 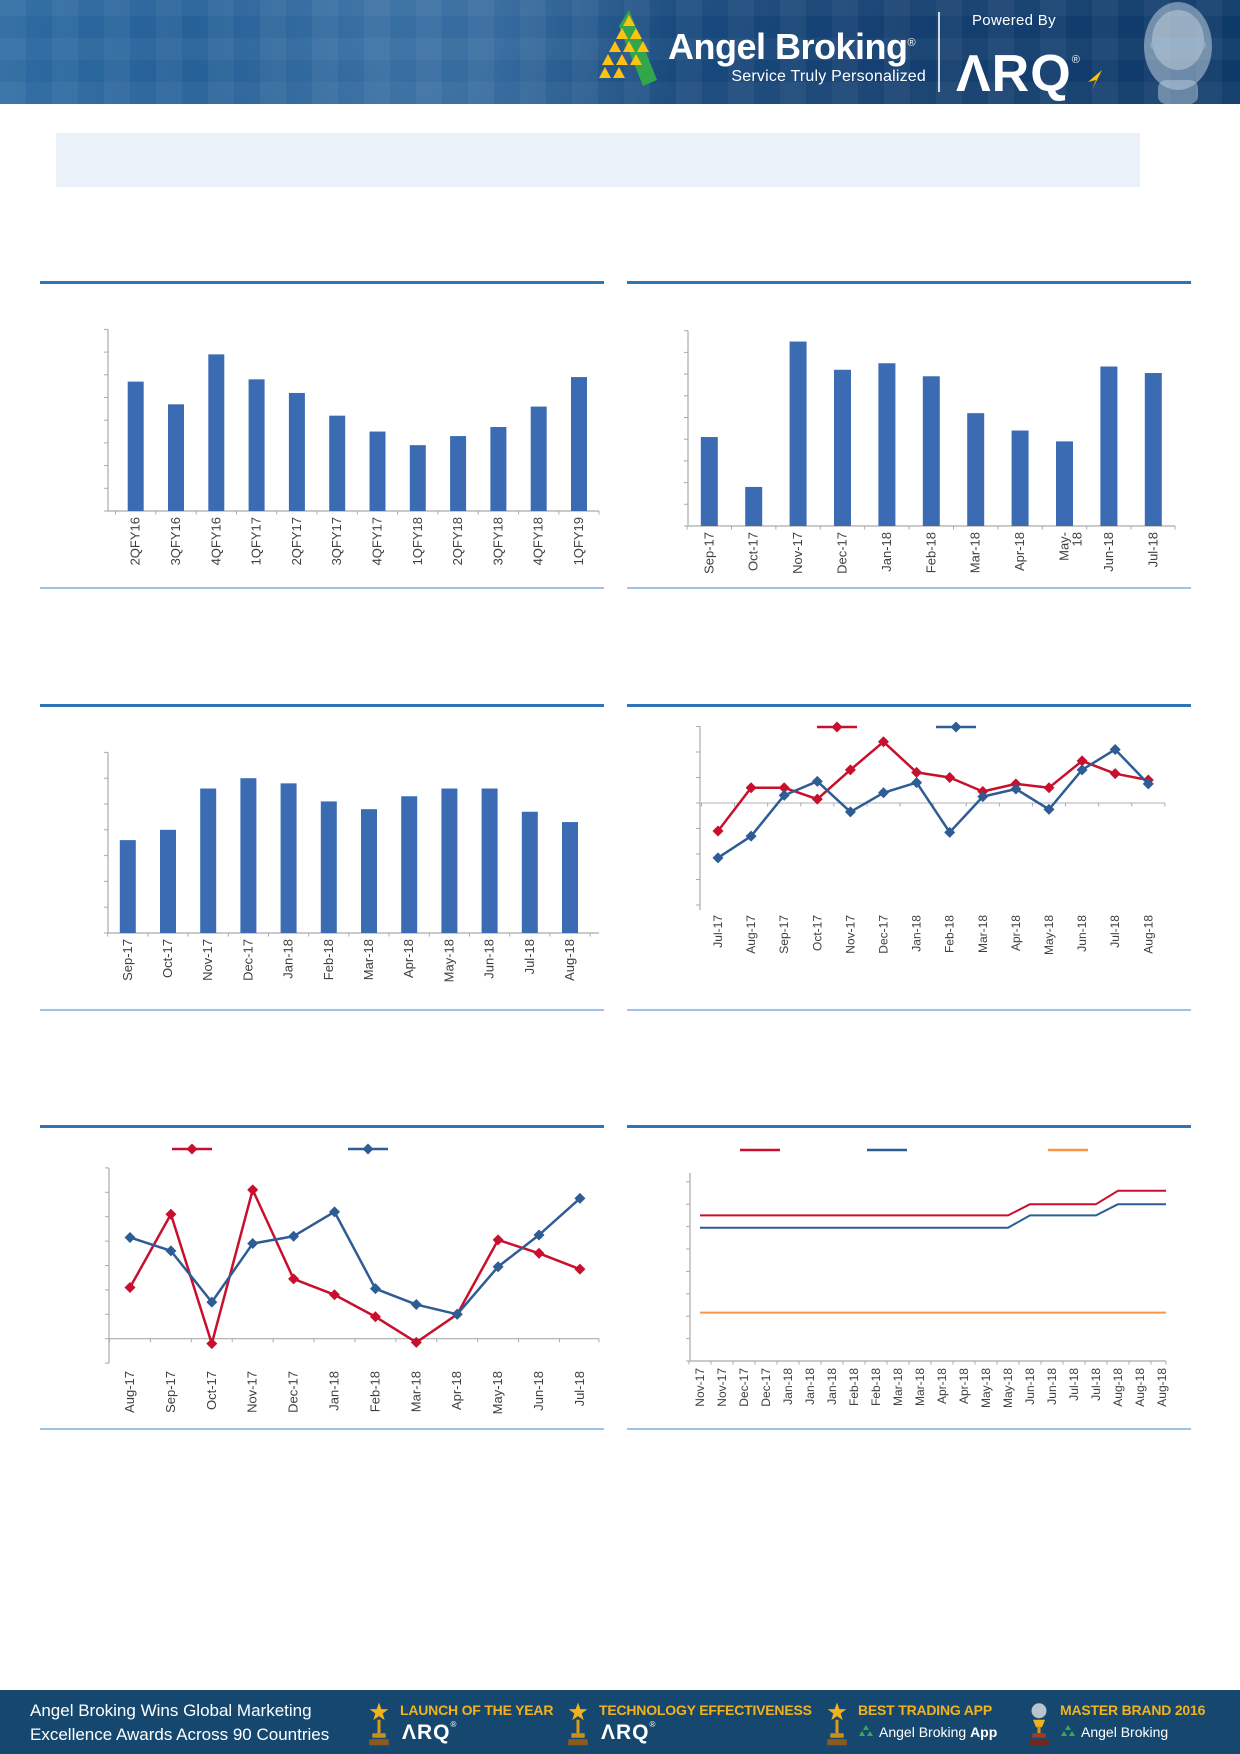 I want to click on angel-broking-logo-icon, so click(x=628, y=48).